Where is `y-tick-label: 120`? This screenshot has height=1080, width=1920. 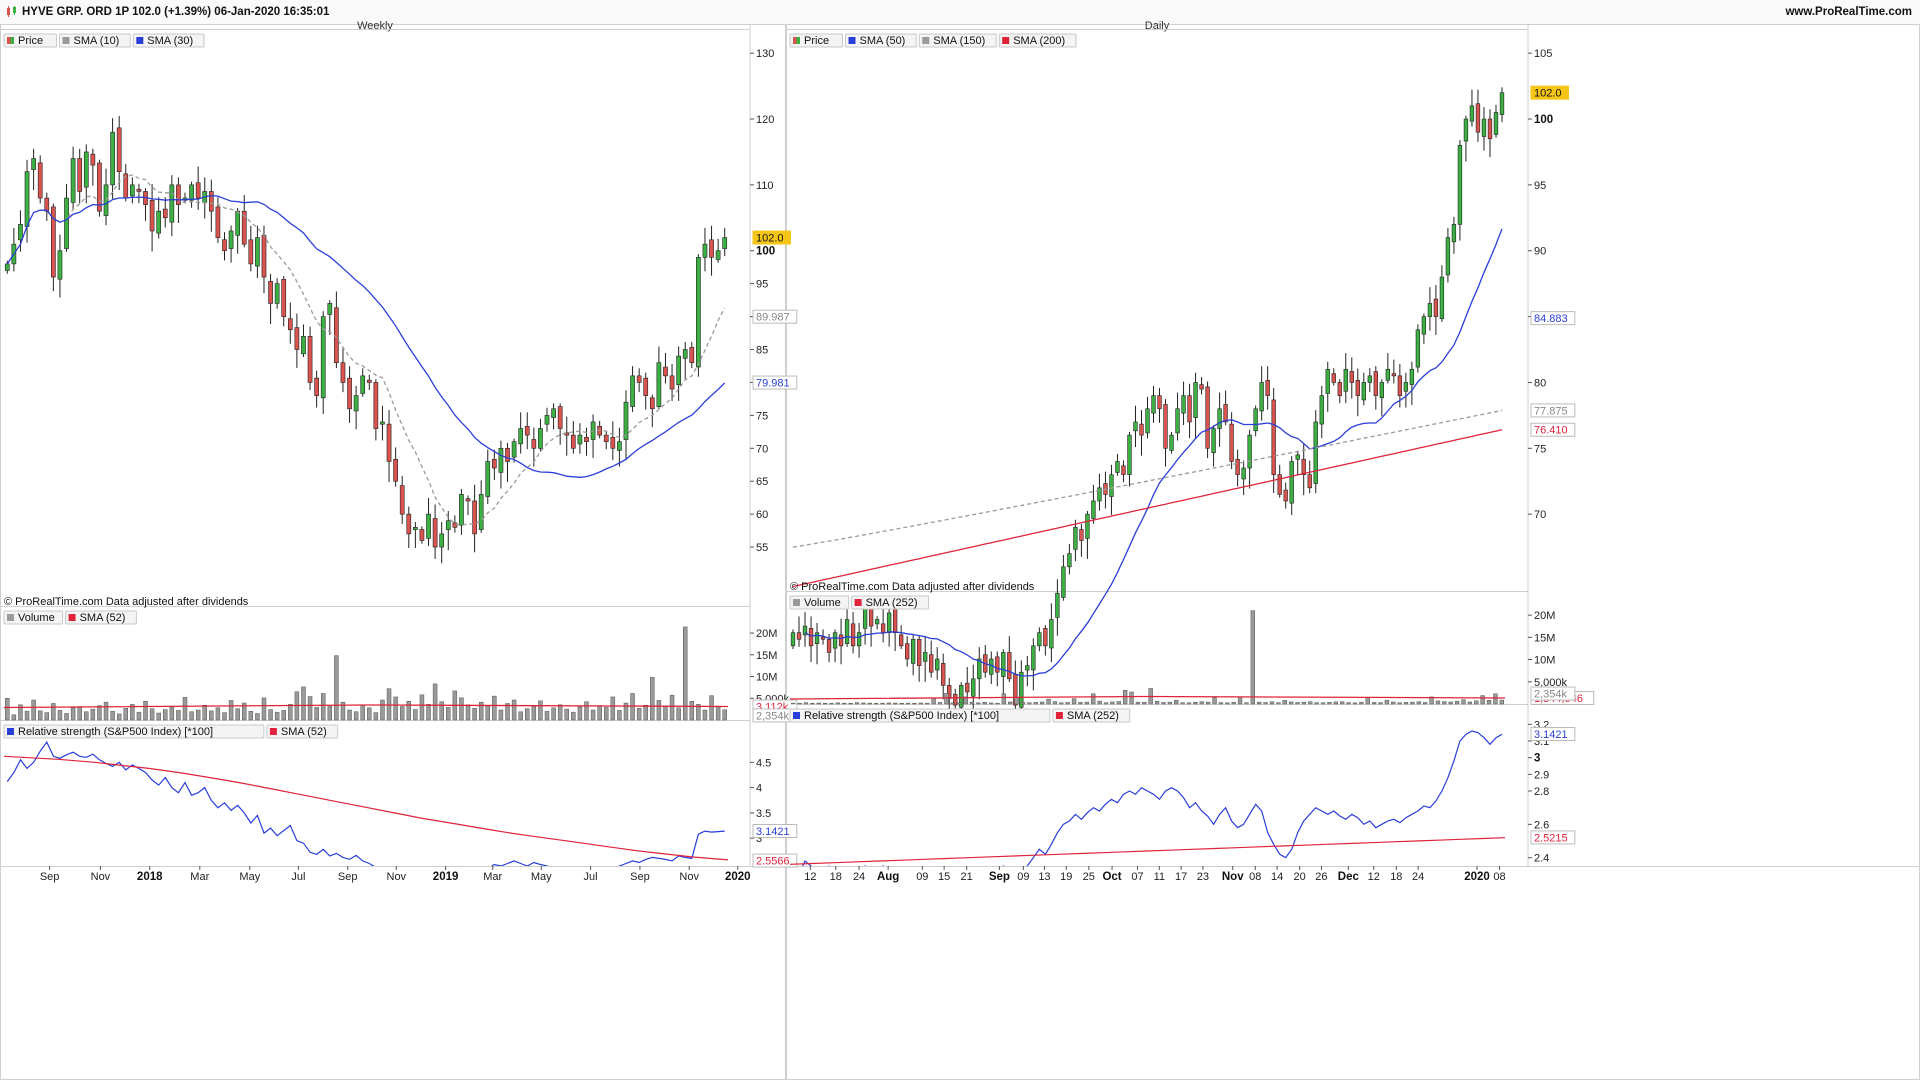 y-tick-label: 120 is located at coordinates (765, 120).